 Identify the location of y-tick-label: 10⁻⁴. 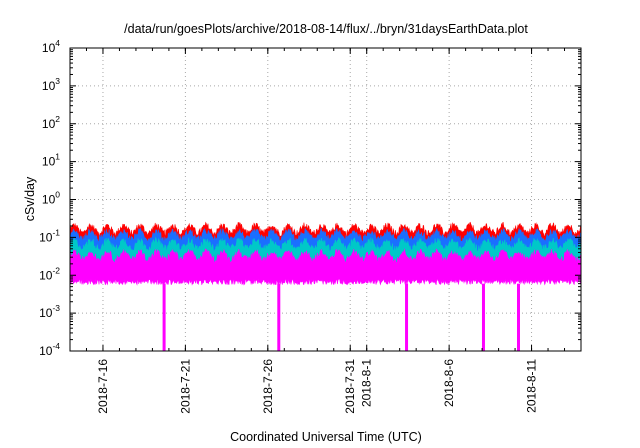
(49, 349).